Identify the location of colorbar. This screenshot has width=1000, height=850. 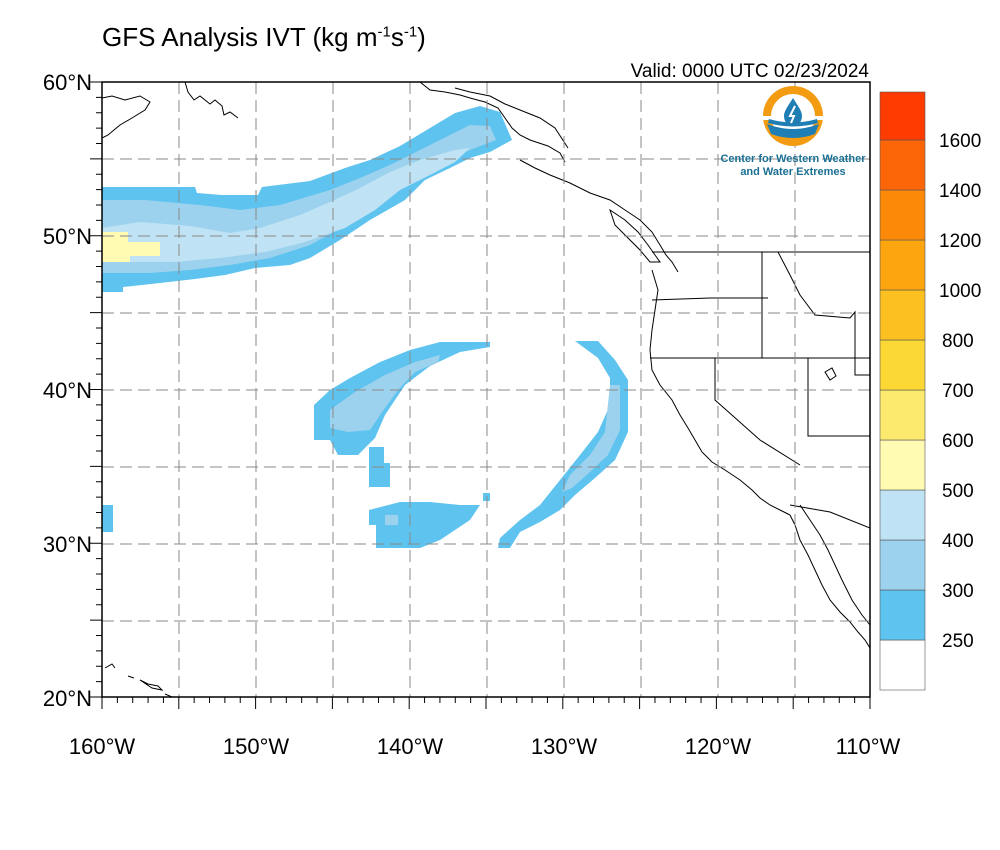
(902, 391).